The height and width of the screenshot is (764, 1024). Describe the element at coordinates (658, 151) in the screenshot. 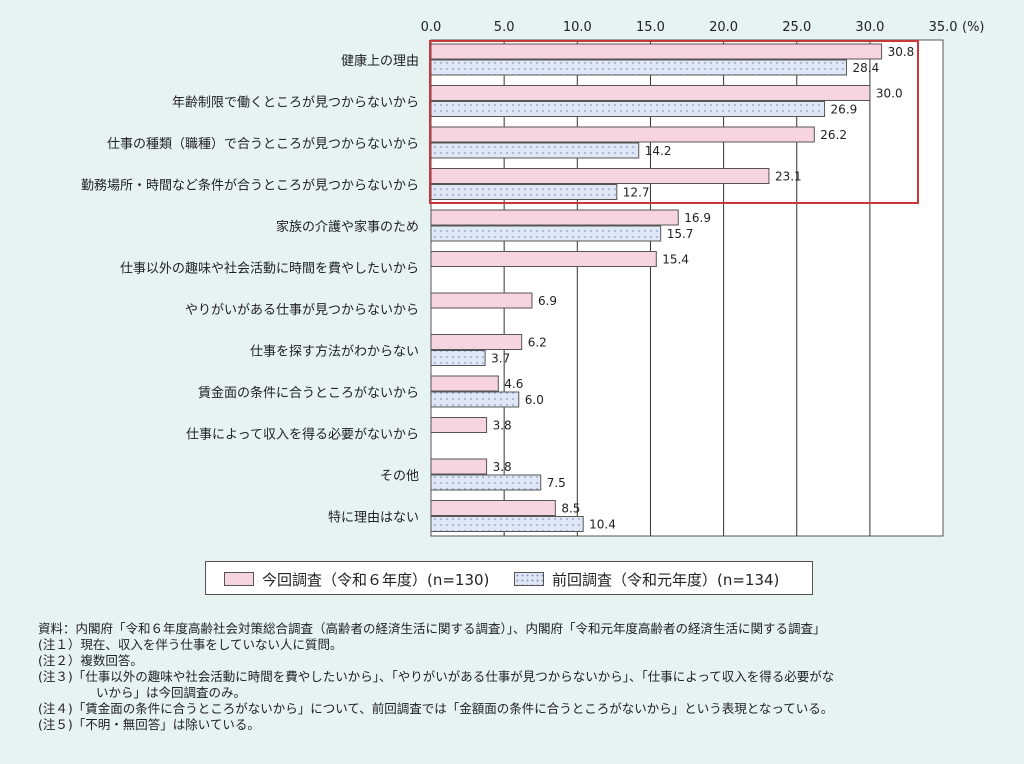

I see `data-label-previous: 14.2` at that location.